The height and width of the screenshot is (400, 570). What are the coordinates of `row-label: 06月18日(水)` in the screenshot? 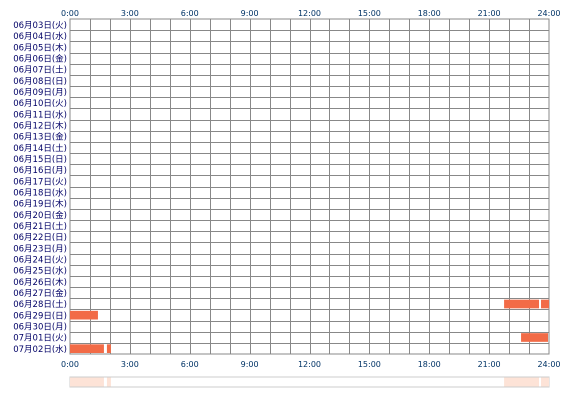 It's located at (40, 192).